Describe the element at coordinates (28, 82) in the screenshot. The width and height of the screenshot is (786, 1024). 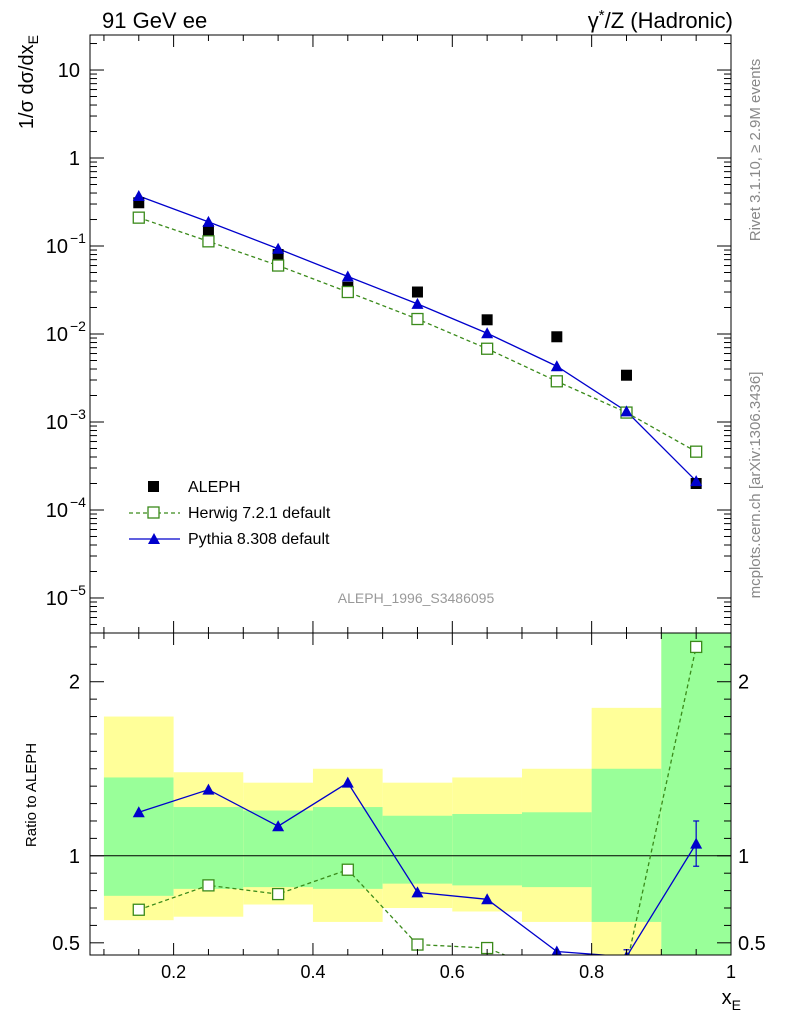
I see `main-ylabel: 1/σ dσ/dxE` at that location.